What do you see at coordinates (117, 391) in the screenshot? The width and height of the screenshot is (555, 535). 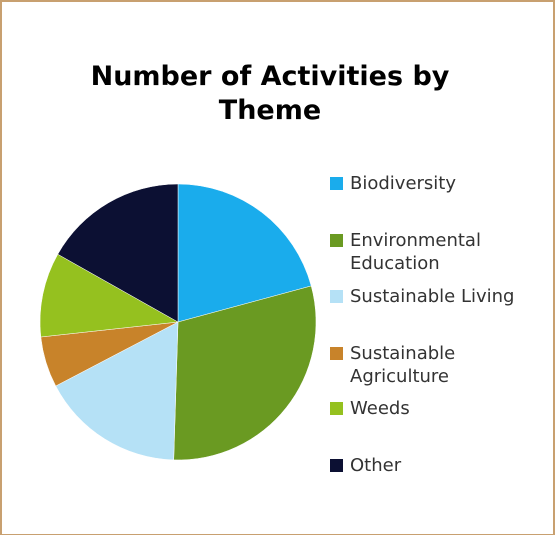 I see `pie-slice-sustainable-living` at bounding box center [117, 391].